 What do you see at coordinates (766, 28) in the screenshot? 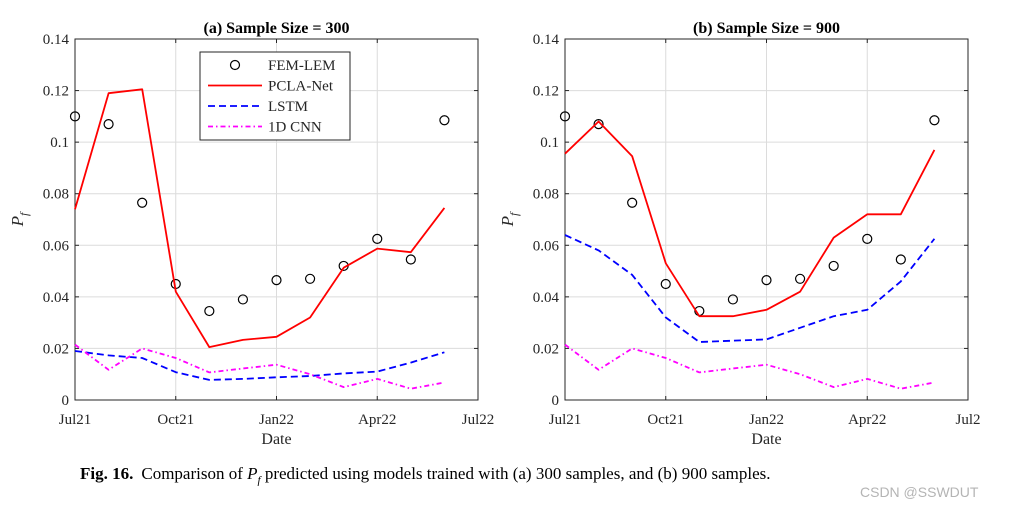
I see `chart-title: (b) Sample Size = 900` at bounding box center [766, 28].